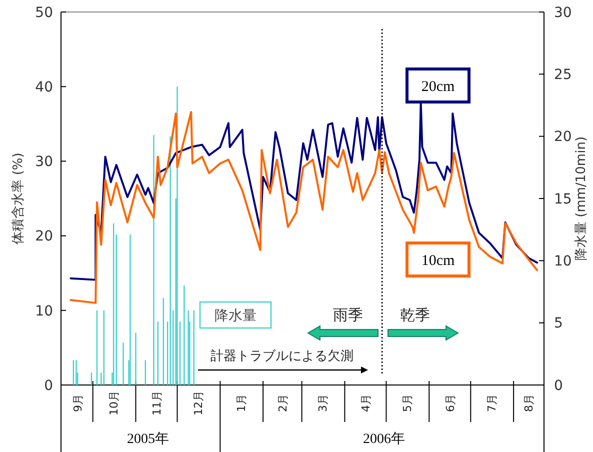 Image resolution: width=593 pixels, height=452 pixels. What do you see at coordinates (44, 311) in the screenshot?
I see `y-tick-label: 10` at bounding box center [44, 311].